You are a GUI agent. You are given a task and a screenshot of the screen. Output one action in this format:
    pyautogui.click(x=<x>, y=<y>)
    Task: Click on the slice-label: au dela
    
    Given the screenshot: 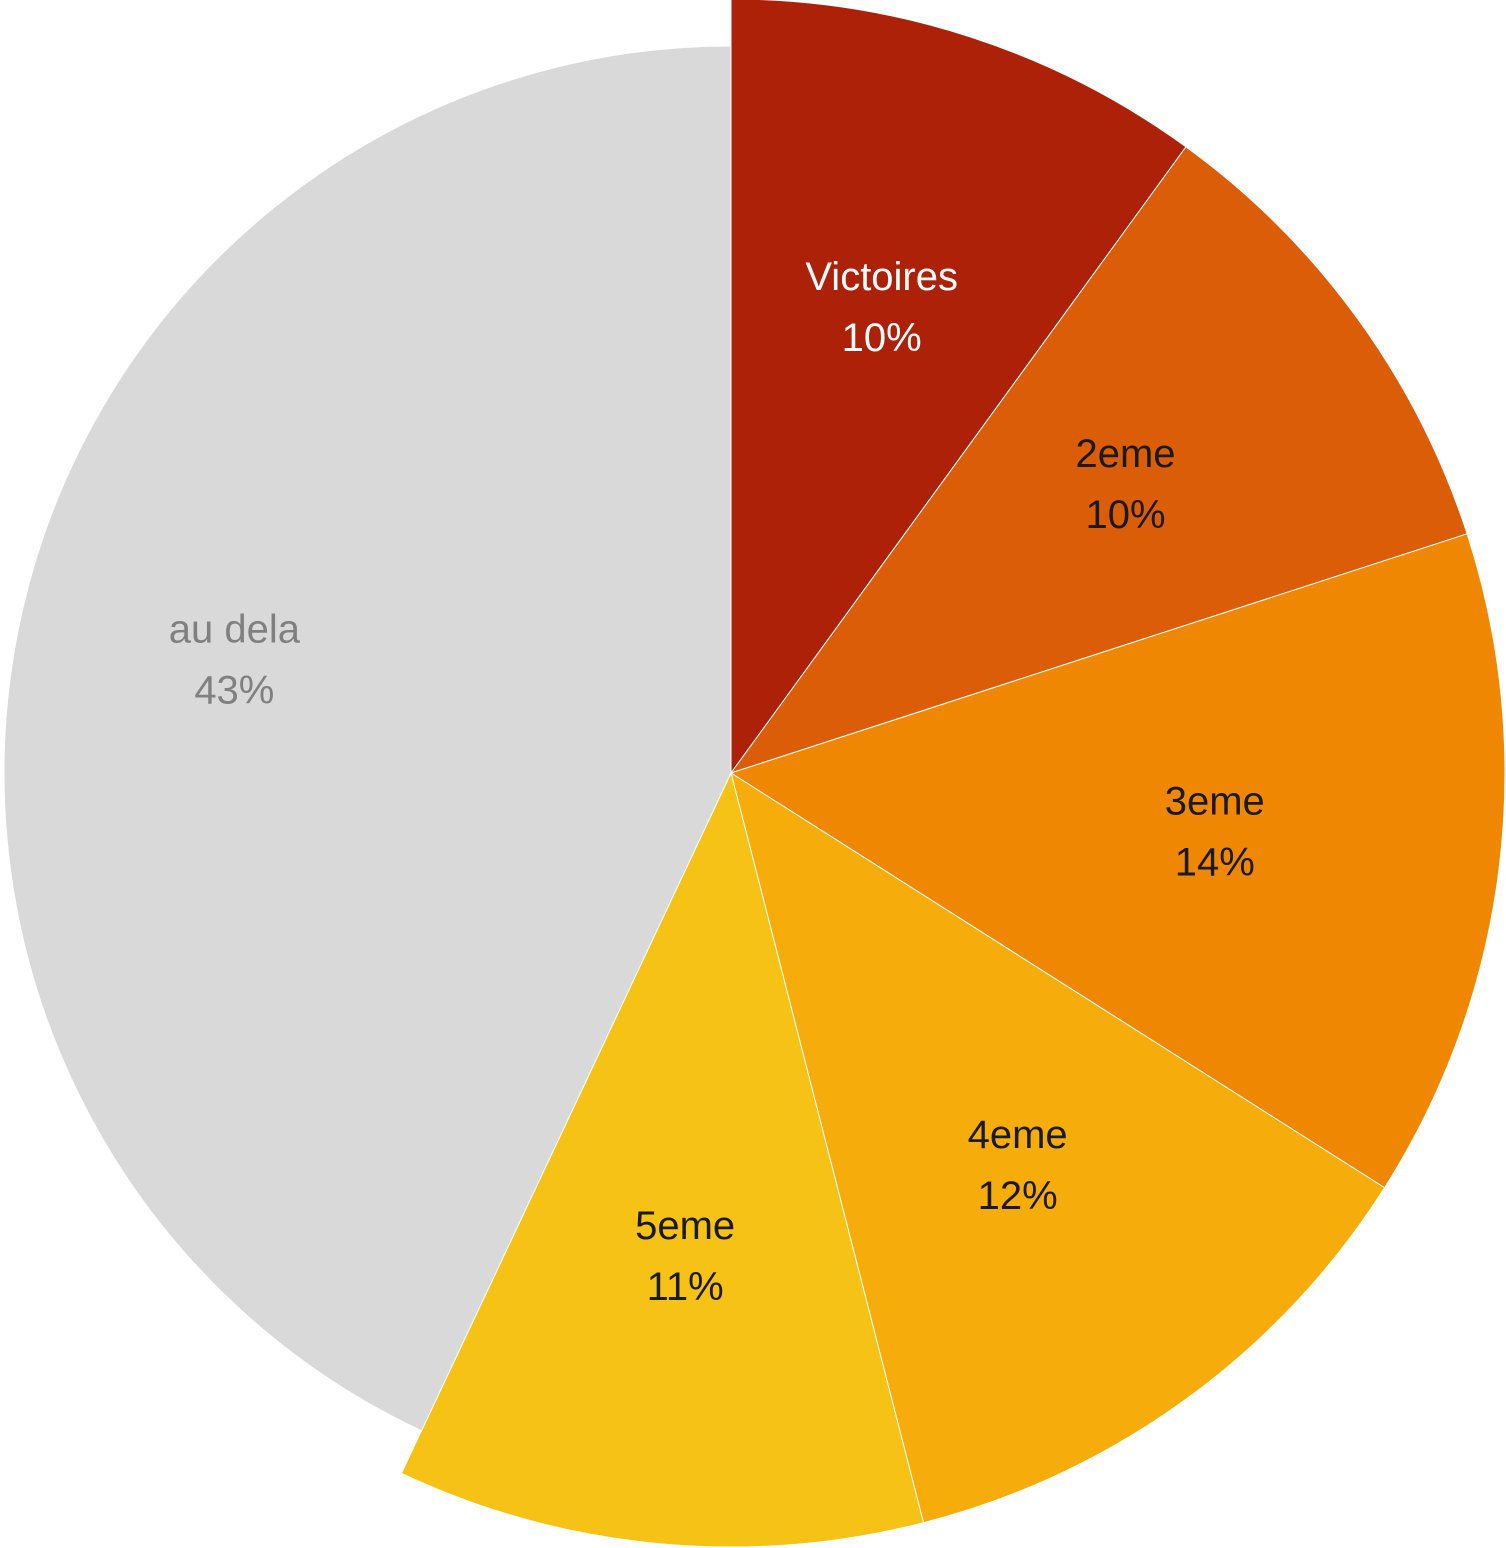 What is the action you would take?
    pyautogui.click(x=235, y=630)
    